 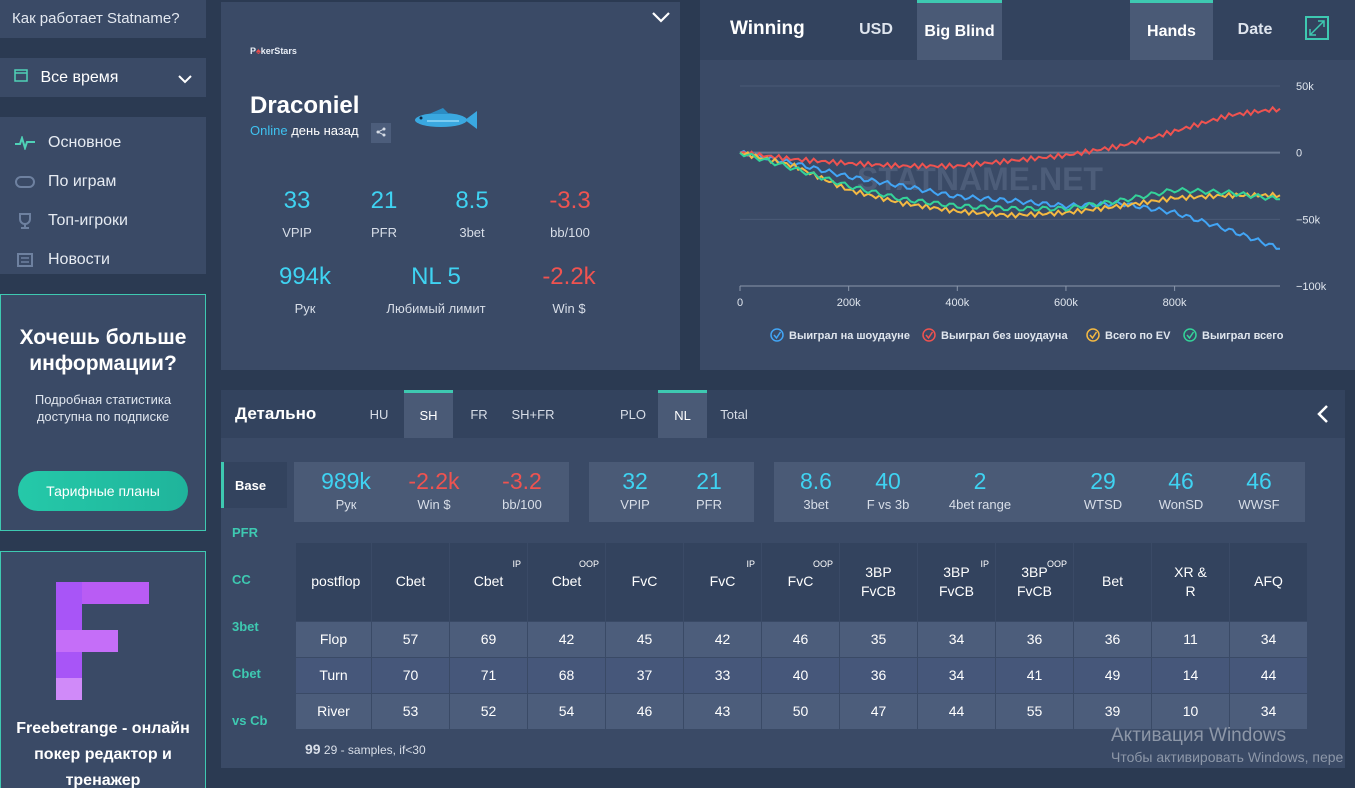 What do you see at coordinates (876, 29) in the screenshot?
I see `tab-usd: USD` at bounding box center [876, 29].